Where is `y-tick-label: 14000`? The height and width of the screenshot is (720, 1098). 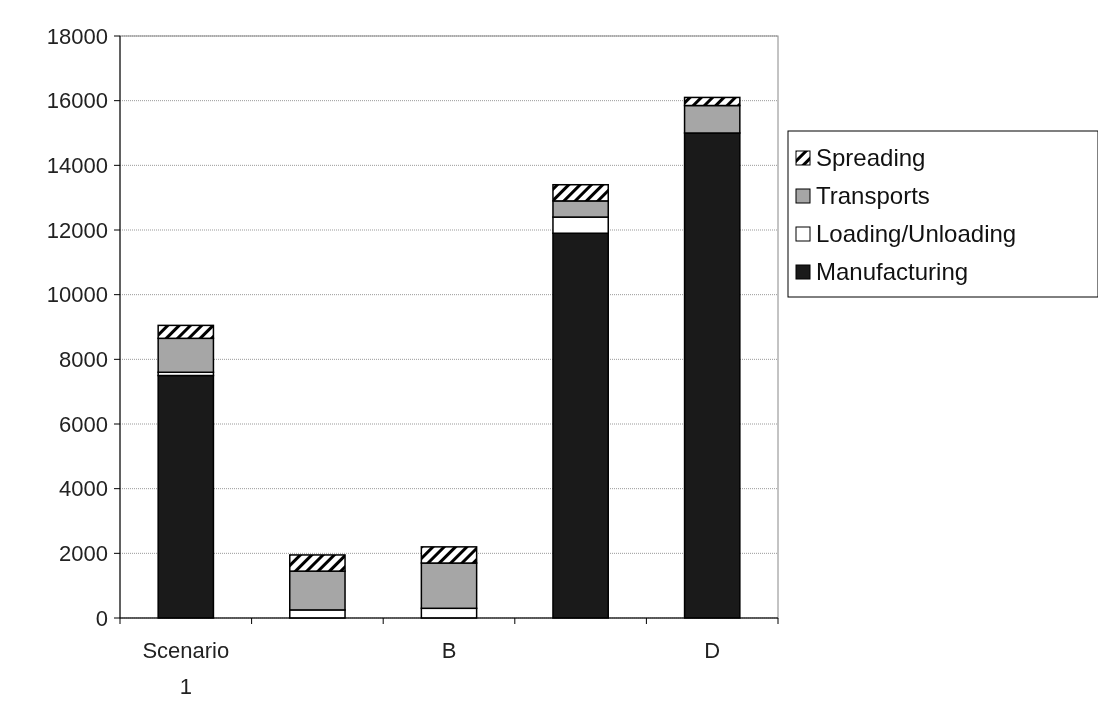 y-tick-label: 14000 is located at coordinates (77, 166).